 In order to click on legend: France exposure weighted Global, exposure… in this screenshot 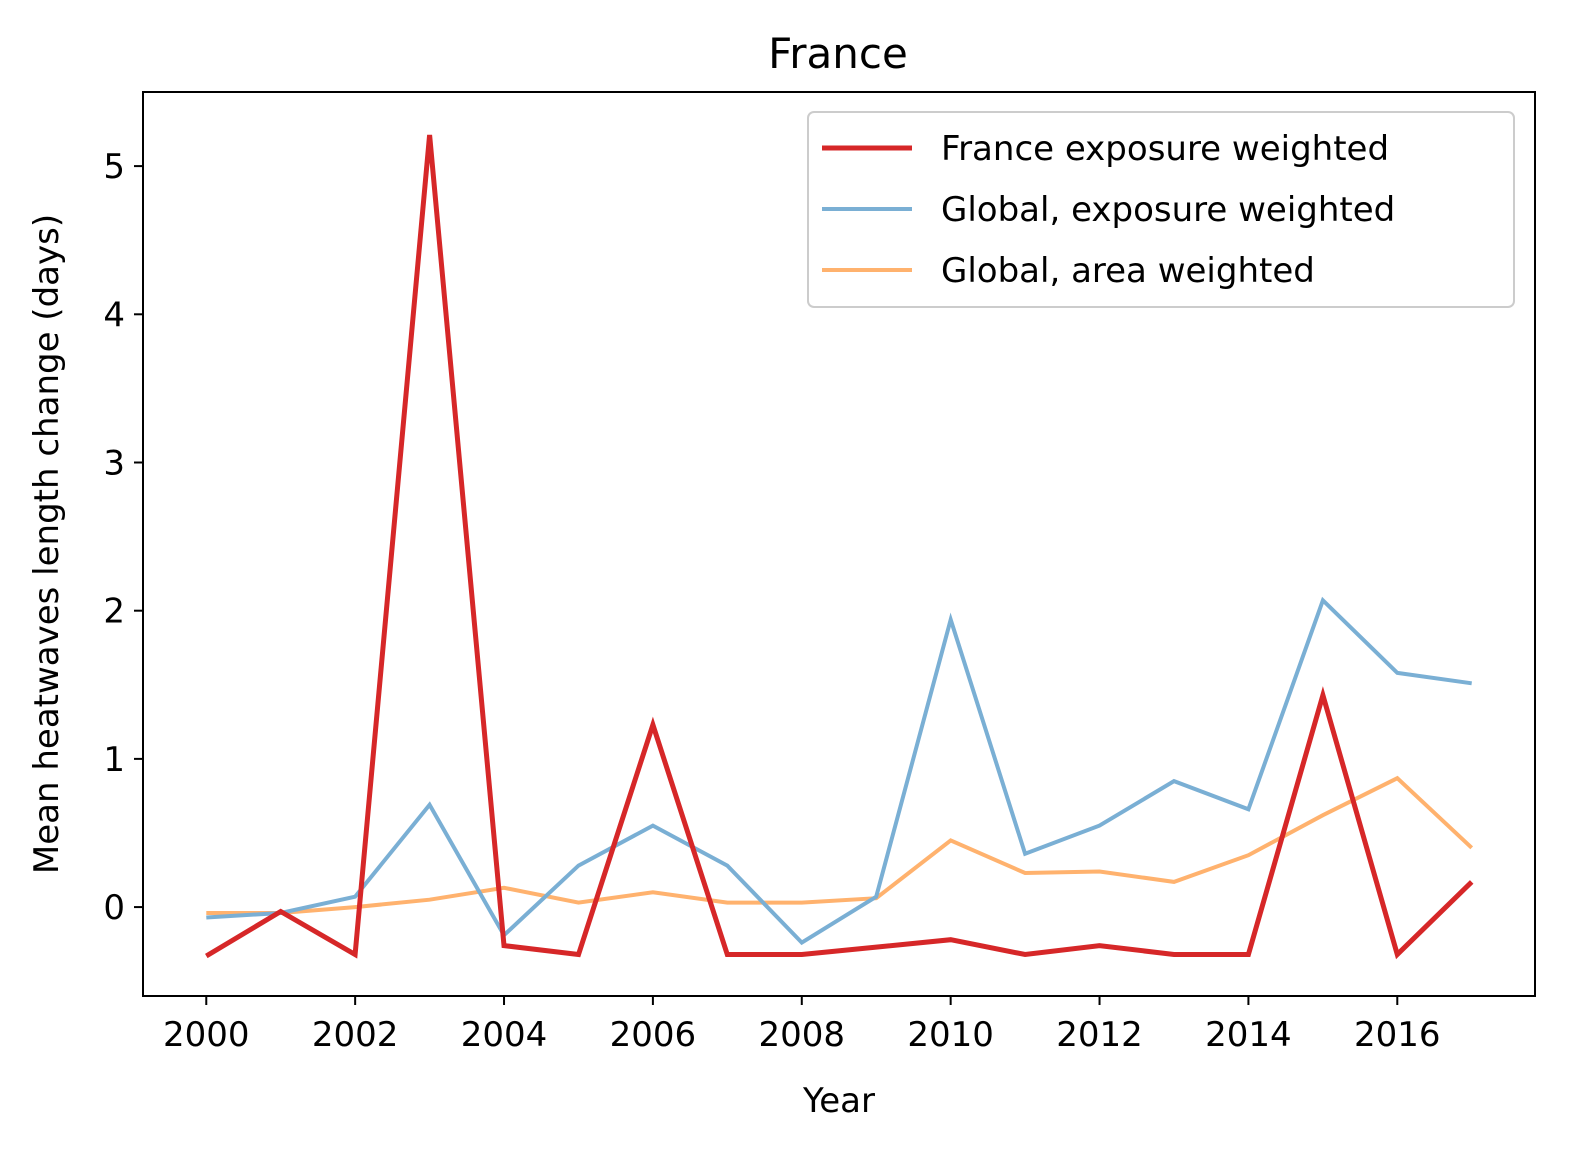, I will do `click(1161, 209)`.